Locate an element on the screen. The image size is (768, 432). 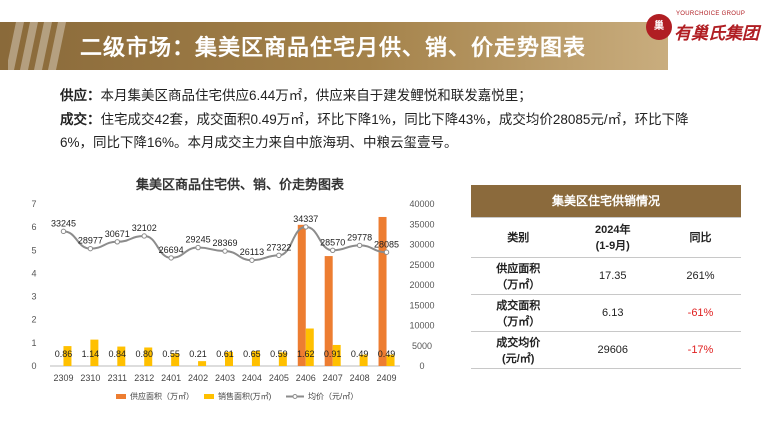
chart-title: 集美区商品住宅供、销、价走势图表 is located at coordinates (239, 184).